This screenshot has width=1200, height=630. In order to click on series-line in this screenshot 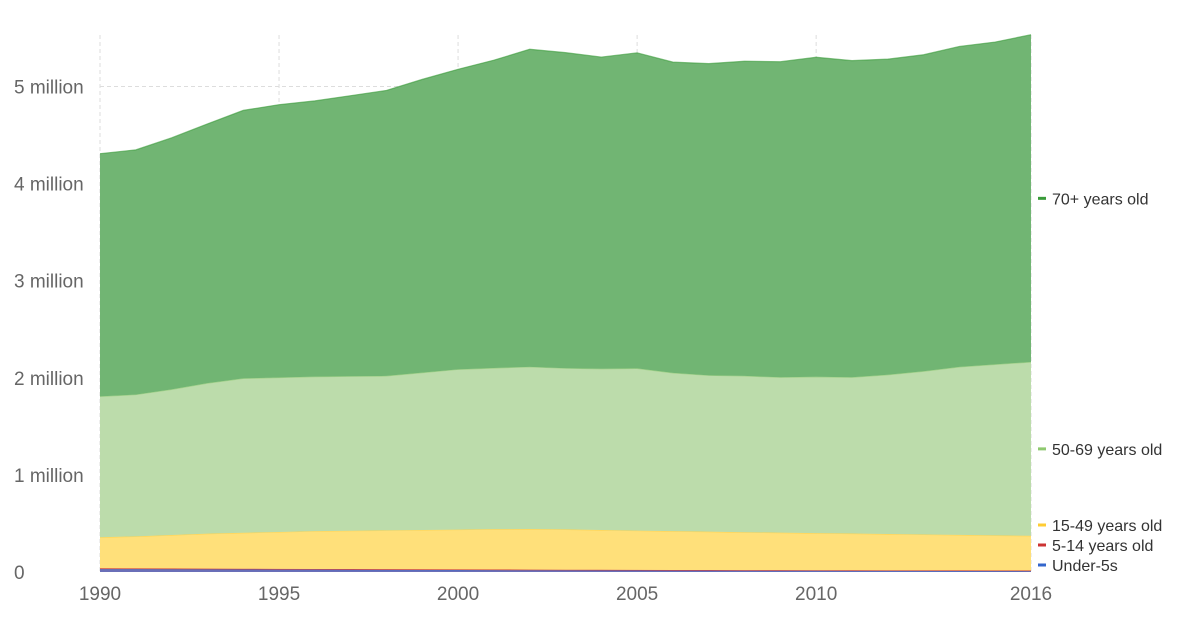, I will do `click(565, 94)`.